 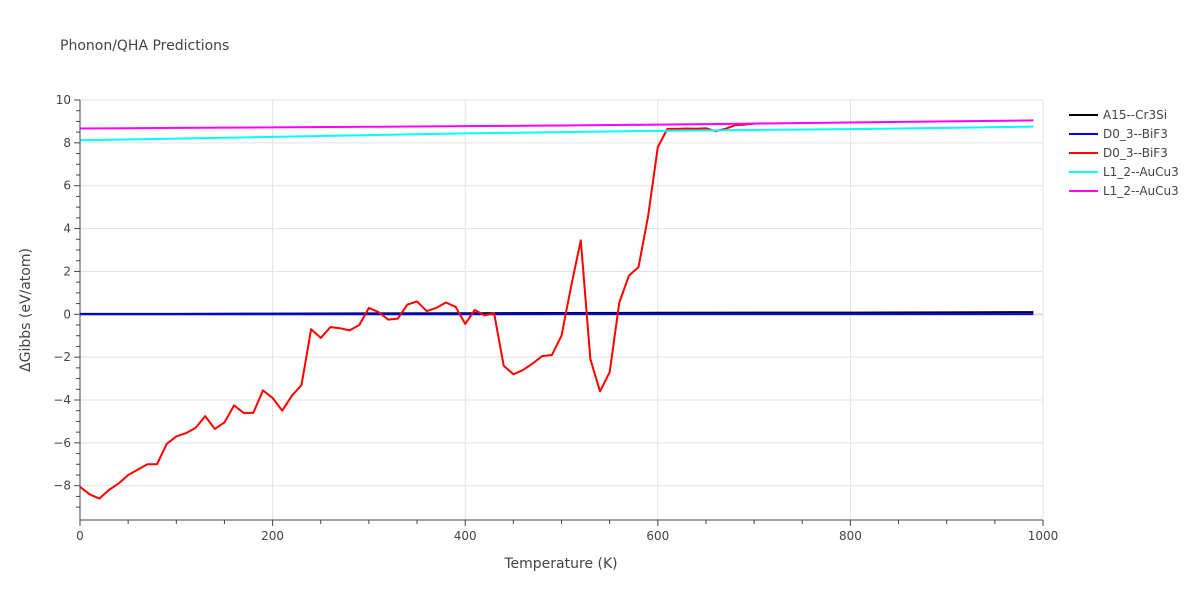 I want to click on y-tick-label: 10, so click(x=63, y=100).